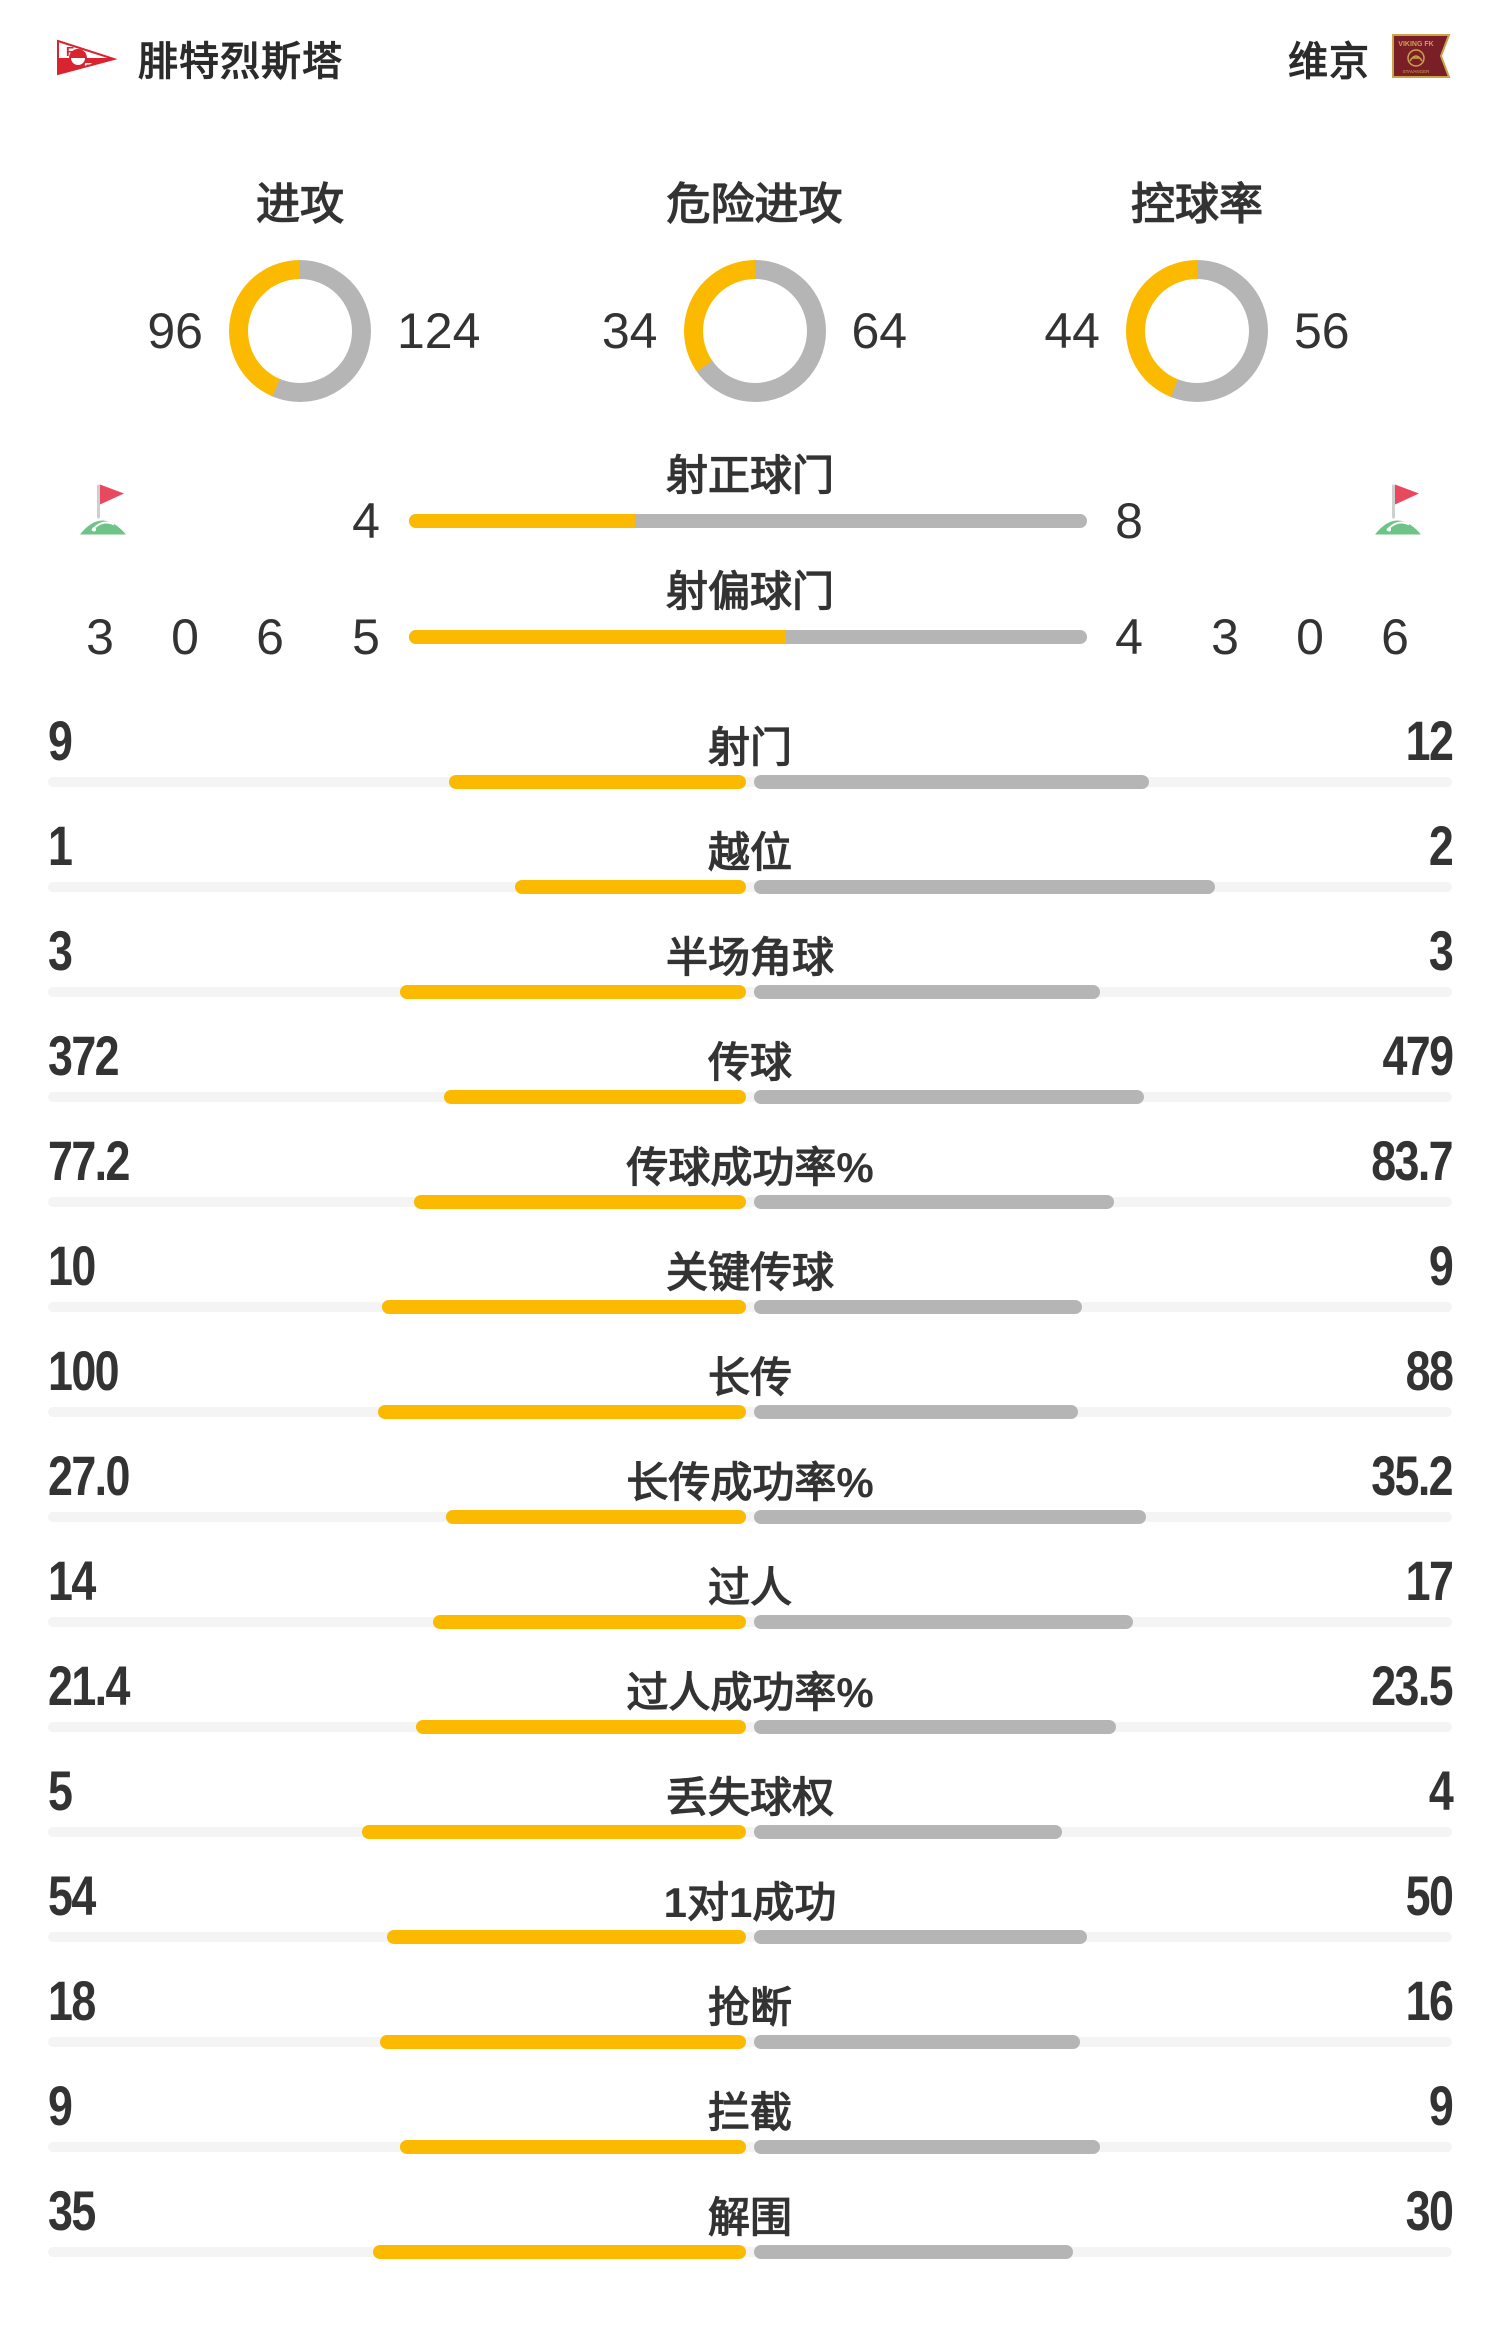 Image resolution: width=1500 pixels, height=2350 pixels. I want to click on stat-row: 3 半场角球 3, so click(750, 962).